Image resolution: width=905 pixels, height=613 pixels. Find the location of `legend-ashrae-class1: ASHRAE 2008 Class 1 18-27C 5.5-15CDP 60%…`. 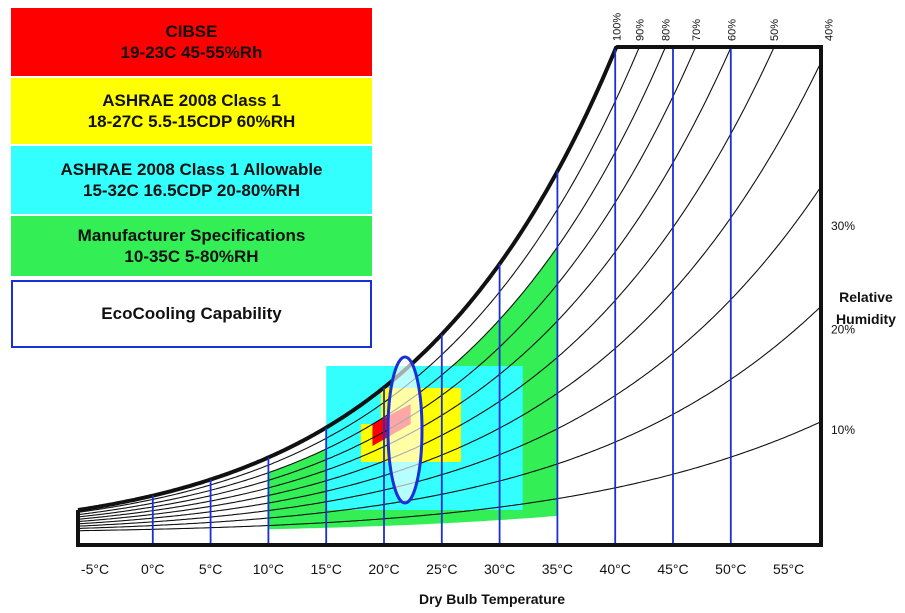

legend-ashrae-class1: ASHRAE 2008 Class 1 18-27C 5.5-15CDP 60%… is located at coordinates (191, 111).